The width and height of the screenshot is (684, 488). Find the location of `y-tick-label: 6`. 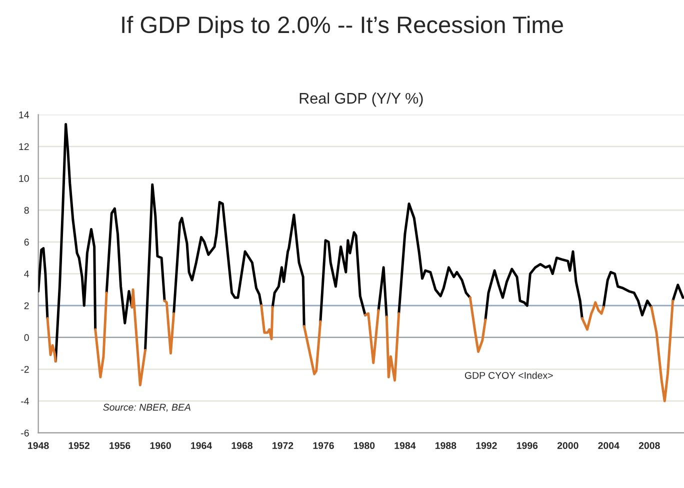

y-tick-label: 6 is located at coordinates (26, 242).